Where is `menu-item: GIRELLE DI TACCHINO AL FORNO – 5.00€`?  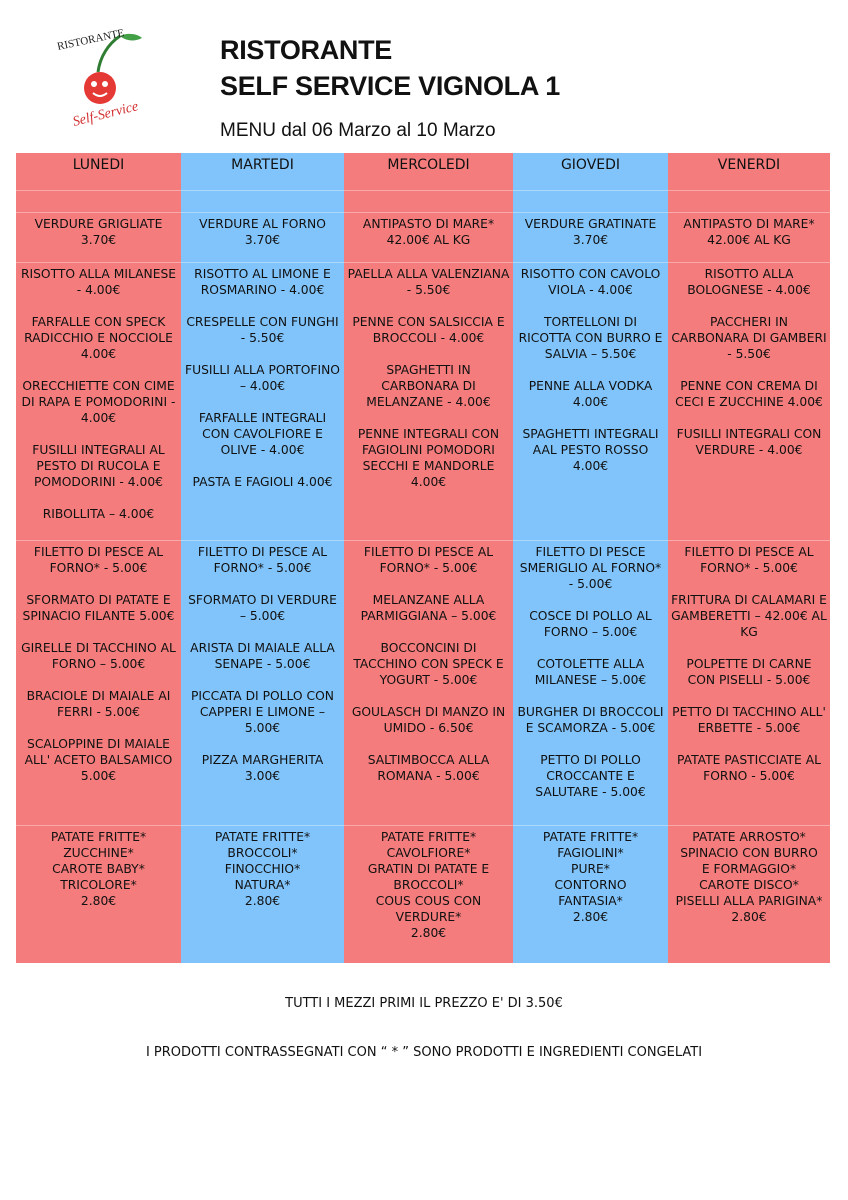 menu-item: GIRELLE DI TACCHINO AL FORNO – 5.00€ is located at coordinates (98, 656).